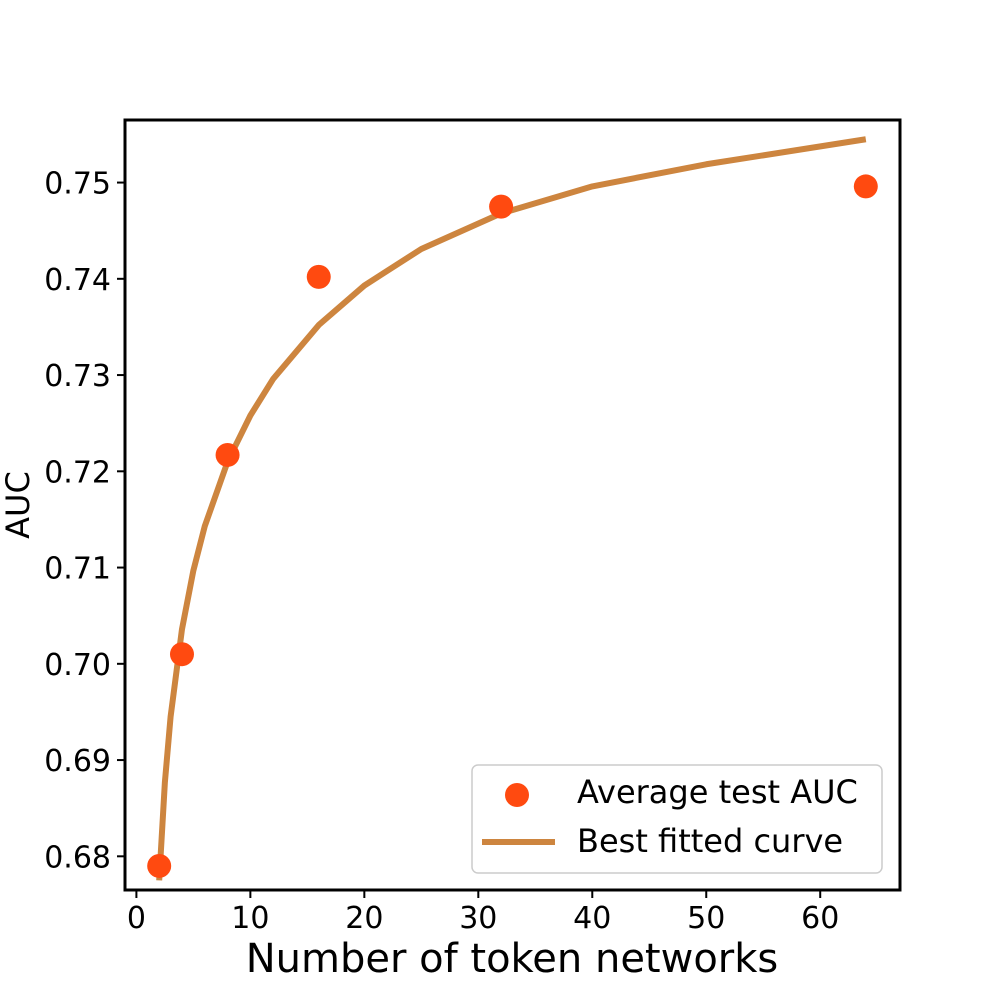 This screenshot has width=1000, height=1000. What do you see at coordinates (77, 184) in the screenshot?
I see `y-tick-label: 0.75` at bounding box center [77, 184].